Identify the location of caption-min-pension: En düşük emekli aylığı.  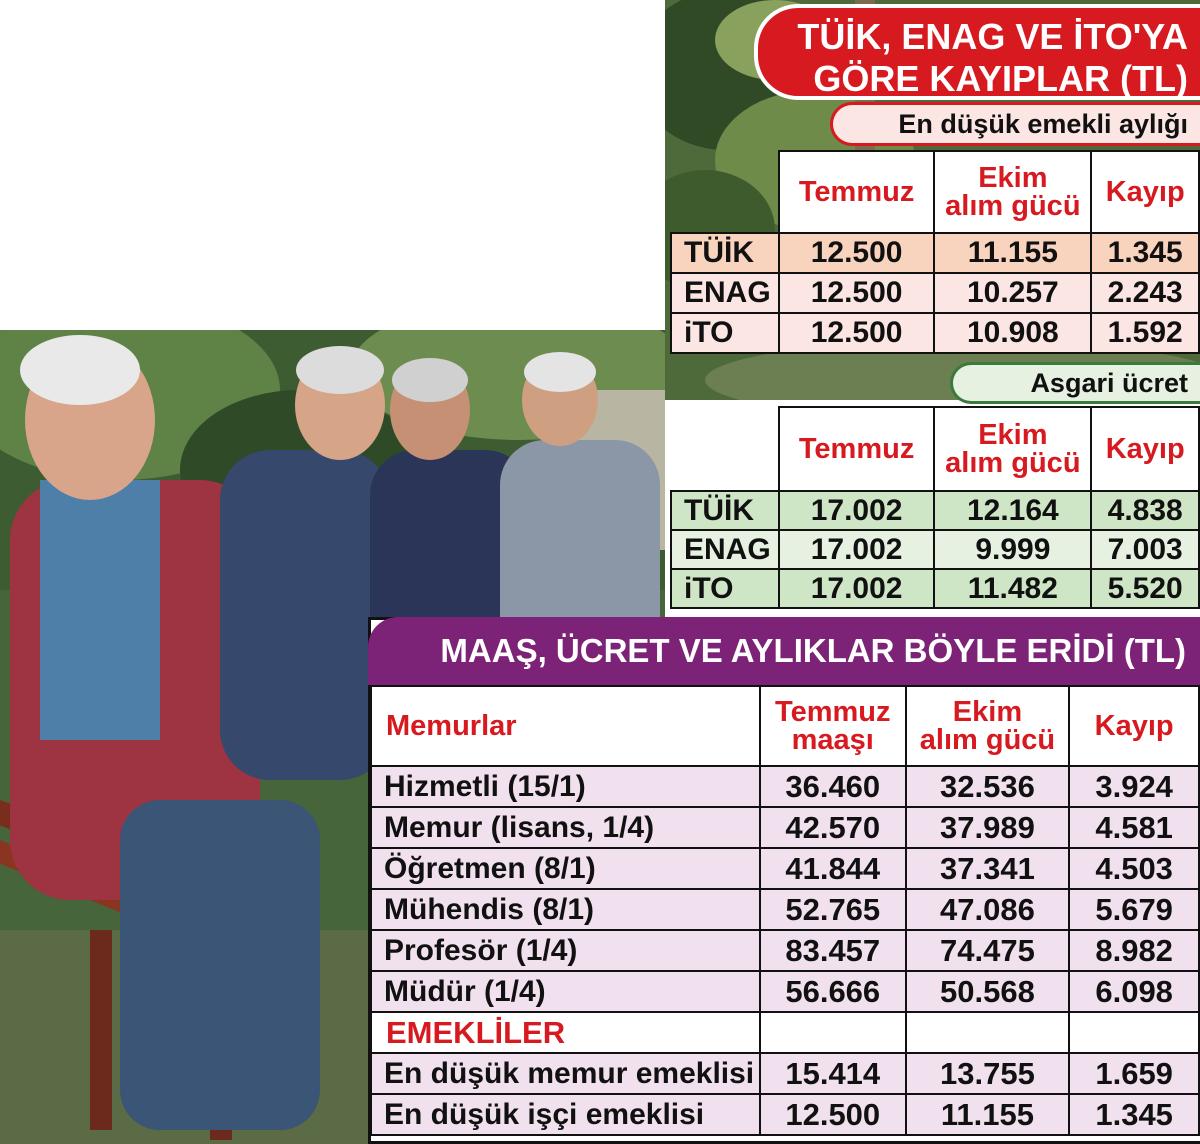
(1015, 124).